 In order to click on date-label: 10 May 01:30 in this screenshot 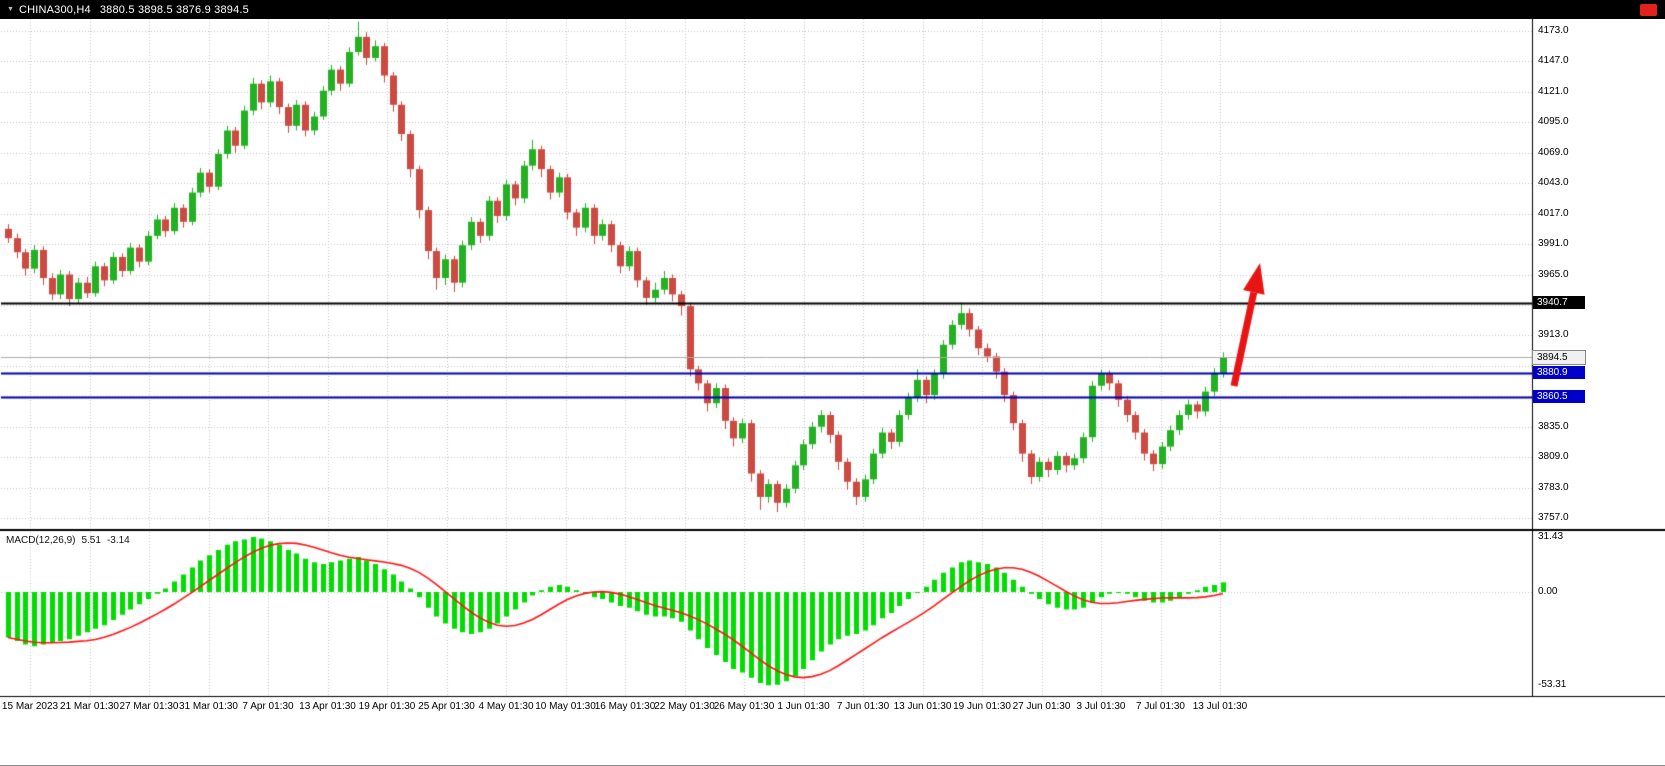, I will do `click(565, 706)`.